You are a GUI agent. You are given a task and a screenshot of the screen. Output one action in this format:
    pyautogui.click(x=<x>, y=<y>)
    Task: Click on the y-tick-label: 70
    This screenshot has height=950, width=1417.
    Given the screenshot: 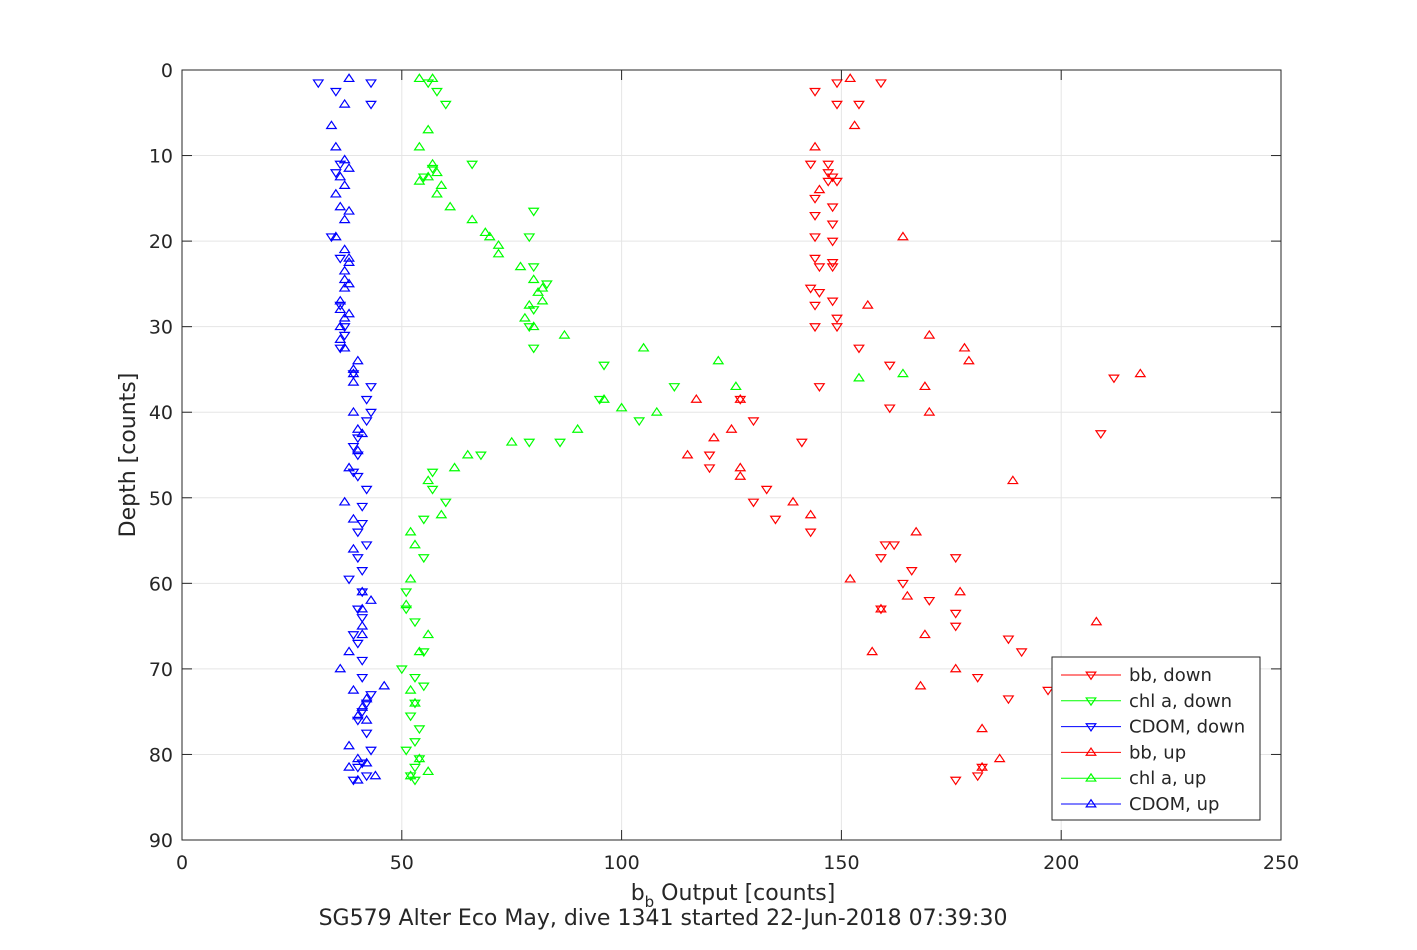 What is the action you would take?
    pyautogui.click(x=161, y=670)
    